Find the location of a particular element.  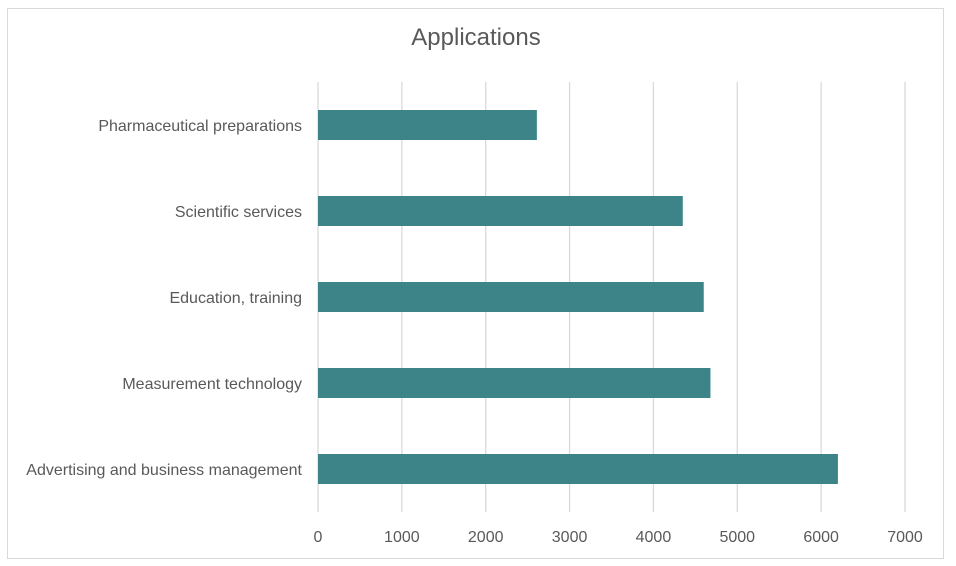

x-tick-labels: 0 1000 2000 3000 4000 5000 6000 7000 is located at coordinates (618, 537).